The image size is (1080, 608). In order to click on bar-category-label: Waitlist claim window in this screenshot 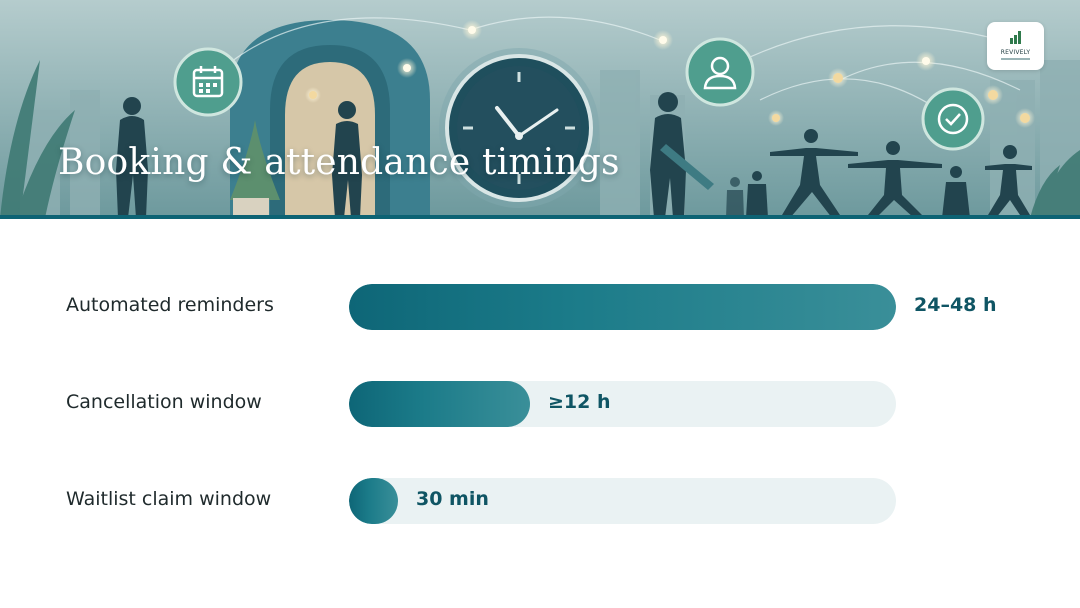, I will do `click(169, 499)`.